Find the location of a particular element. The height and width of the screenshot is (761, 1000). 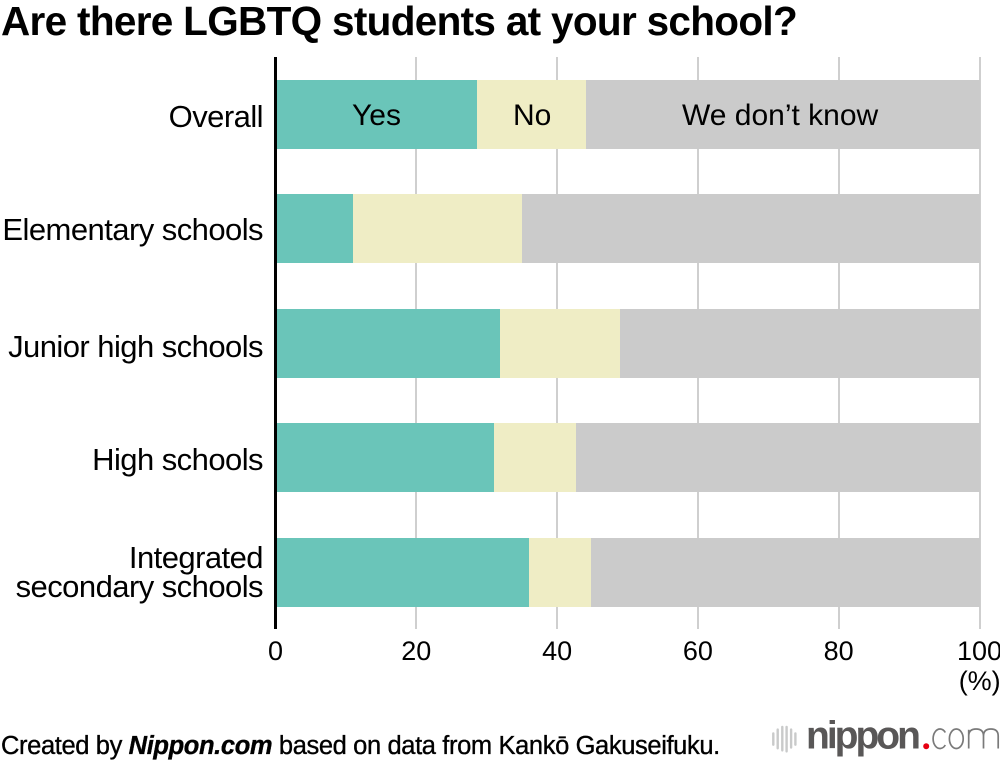

svg-text: nippon is located at coordinates (862, 736).